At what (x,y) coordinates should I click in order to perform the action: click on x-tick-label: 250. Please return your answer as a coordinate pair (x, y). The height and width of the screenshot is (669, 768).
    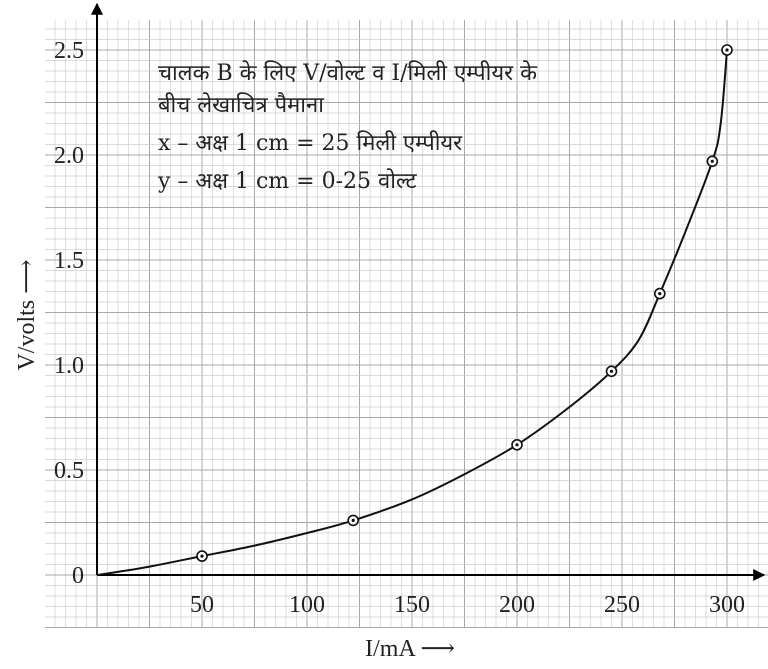
    Looking at the image, I should click on (622, 605).